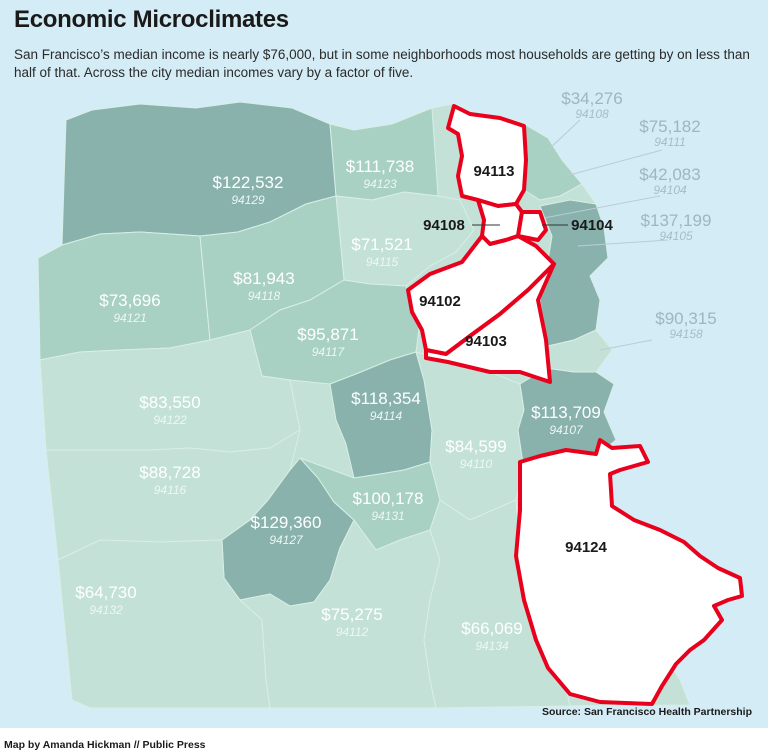 Image resolution: width=768 pixels, height=754 pixels. Describe the element at coordinates (440, 301) in the screenshot. I see `label-94102: 94102` at that location.